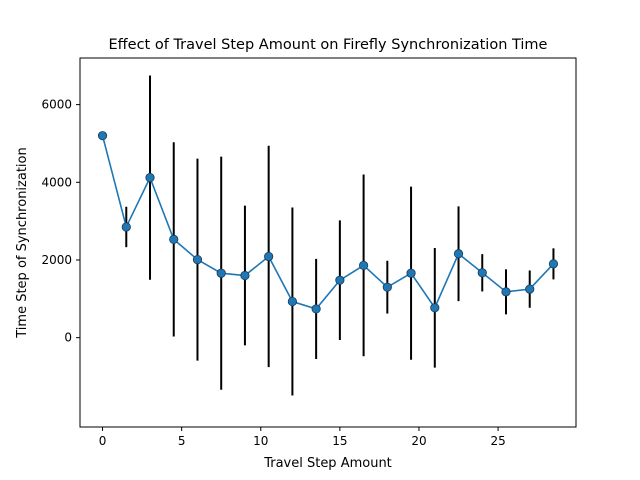  I want to click on x-tick-label: 5, so click(182, 441).